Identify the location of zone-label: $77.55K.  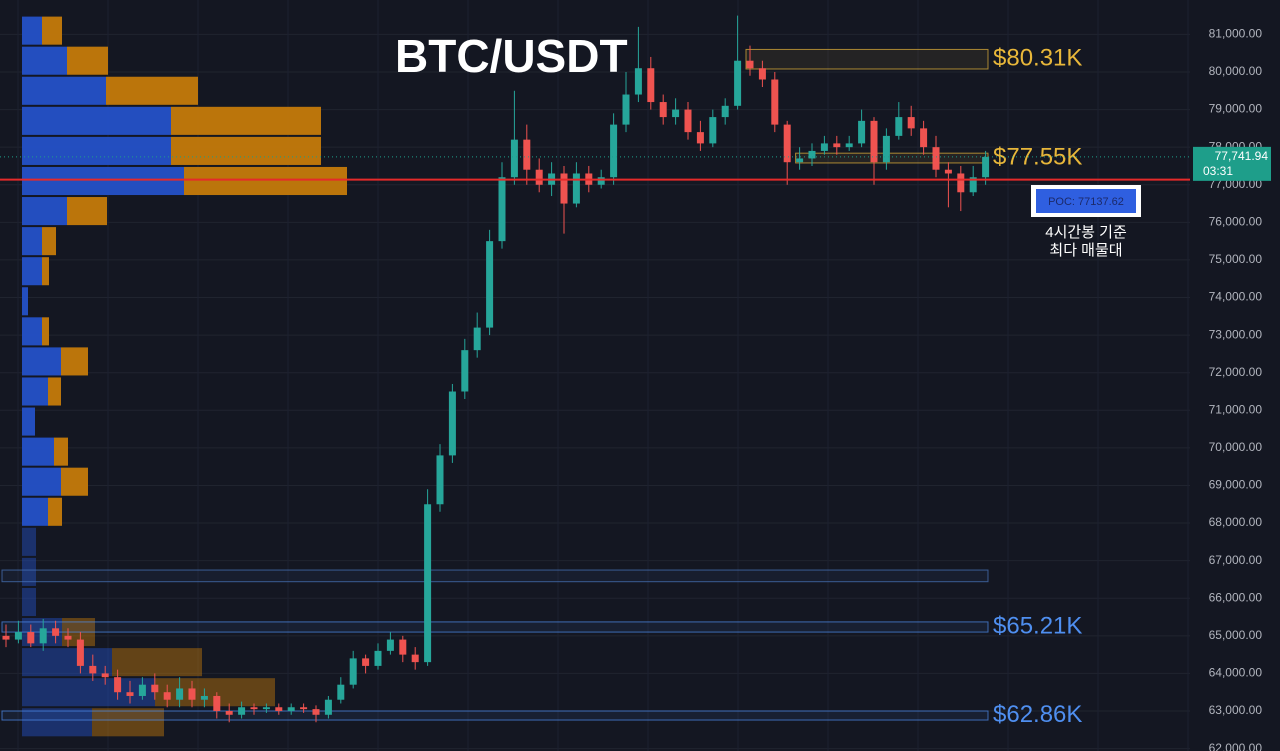
(1037, 156).